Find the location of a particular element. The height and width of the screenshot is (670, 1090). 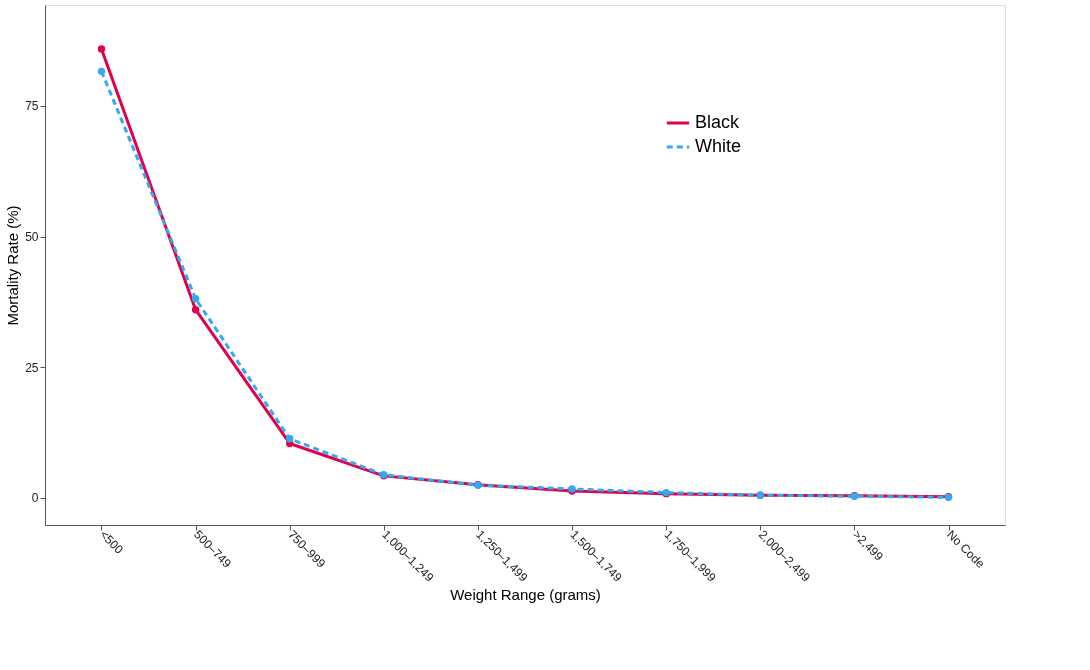

x-axis-title: Weight Range (grams) is located at coordinates (525, 594).